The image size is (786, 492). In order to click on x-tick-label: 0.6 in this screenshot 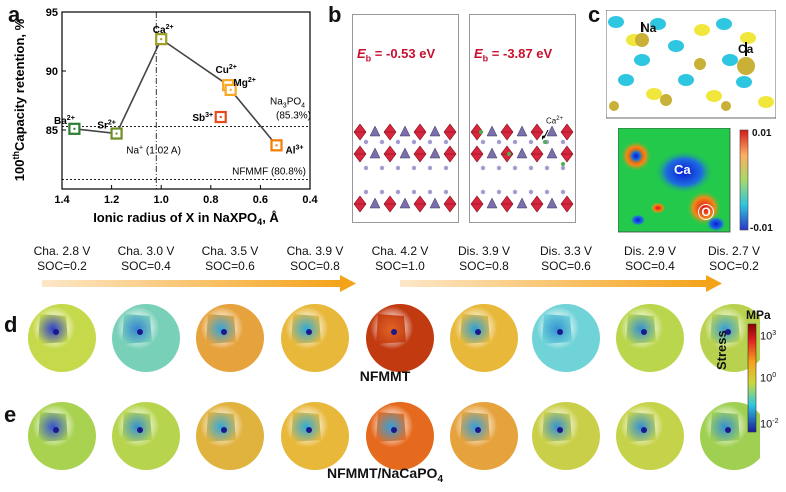, I will do `click(260, 200)`.